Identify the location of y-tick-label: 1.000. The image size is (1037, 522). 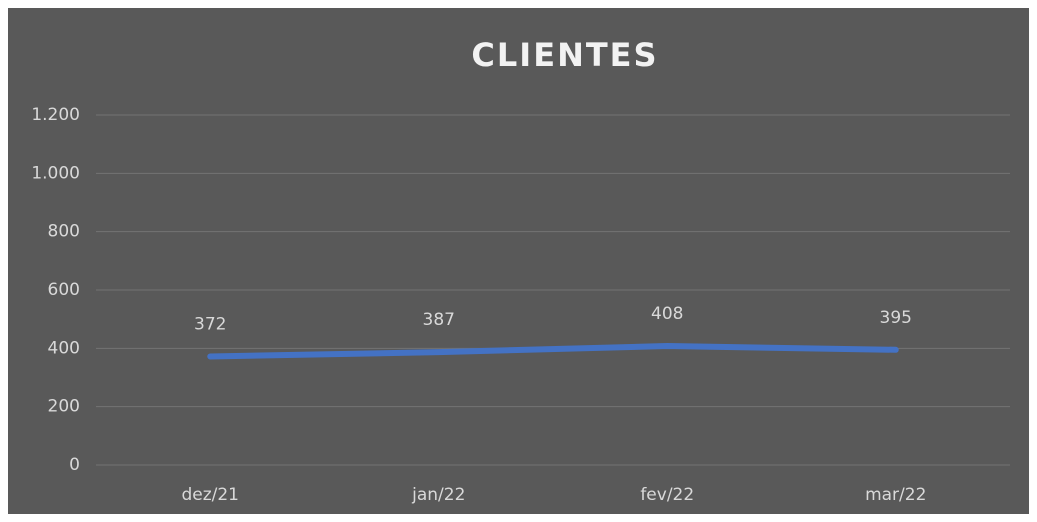
(55, 173).